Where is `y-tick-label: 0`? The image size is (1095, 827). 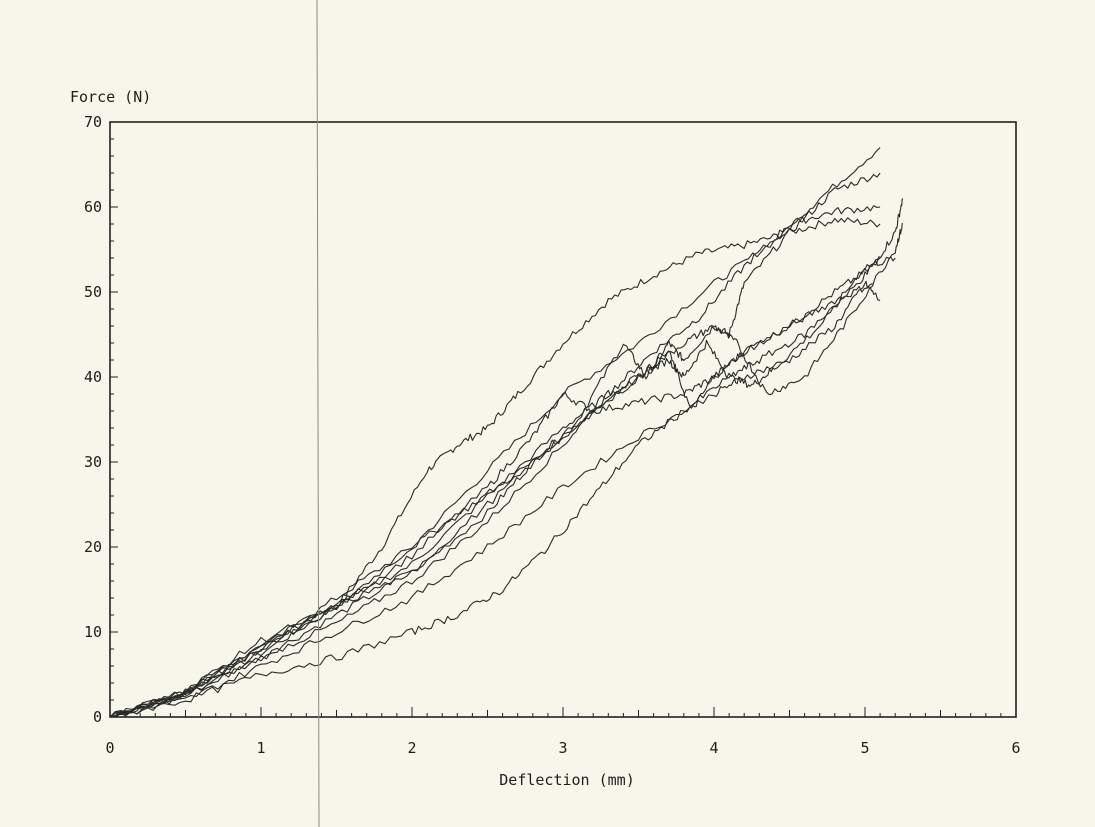
y-tick-label: 0 is located at coordinates (97, 717).